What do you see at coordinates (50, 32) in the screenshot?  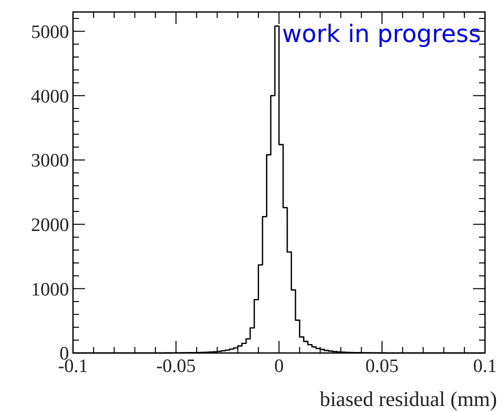 I see `y-tick-label: 5000` at bounding box center [50, 32].